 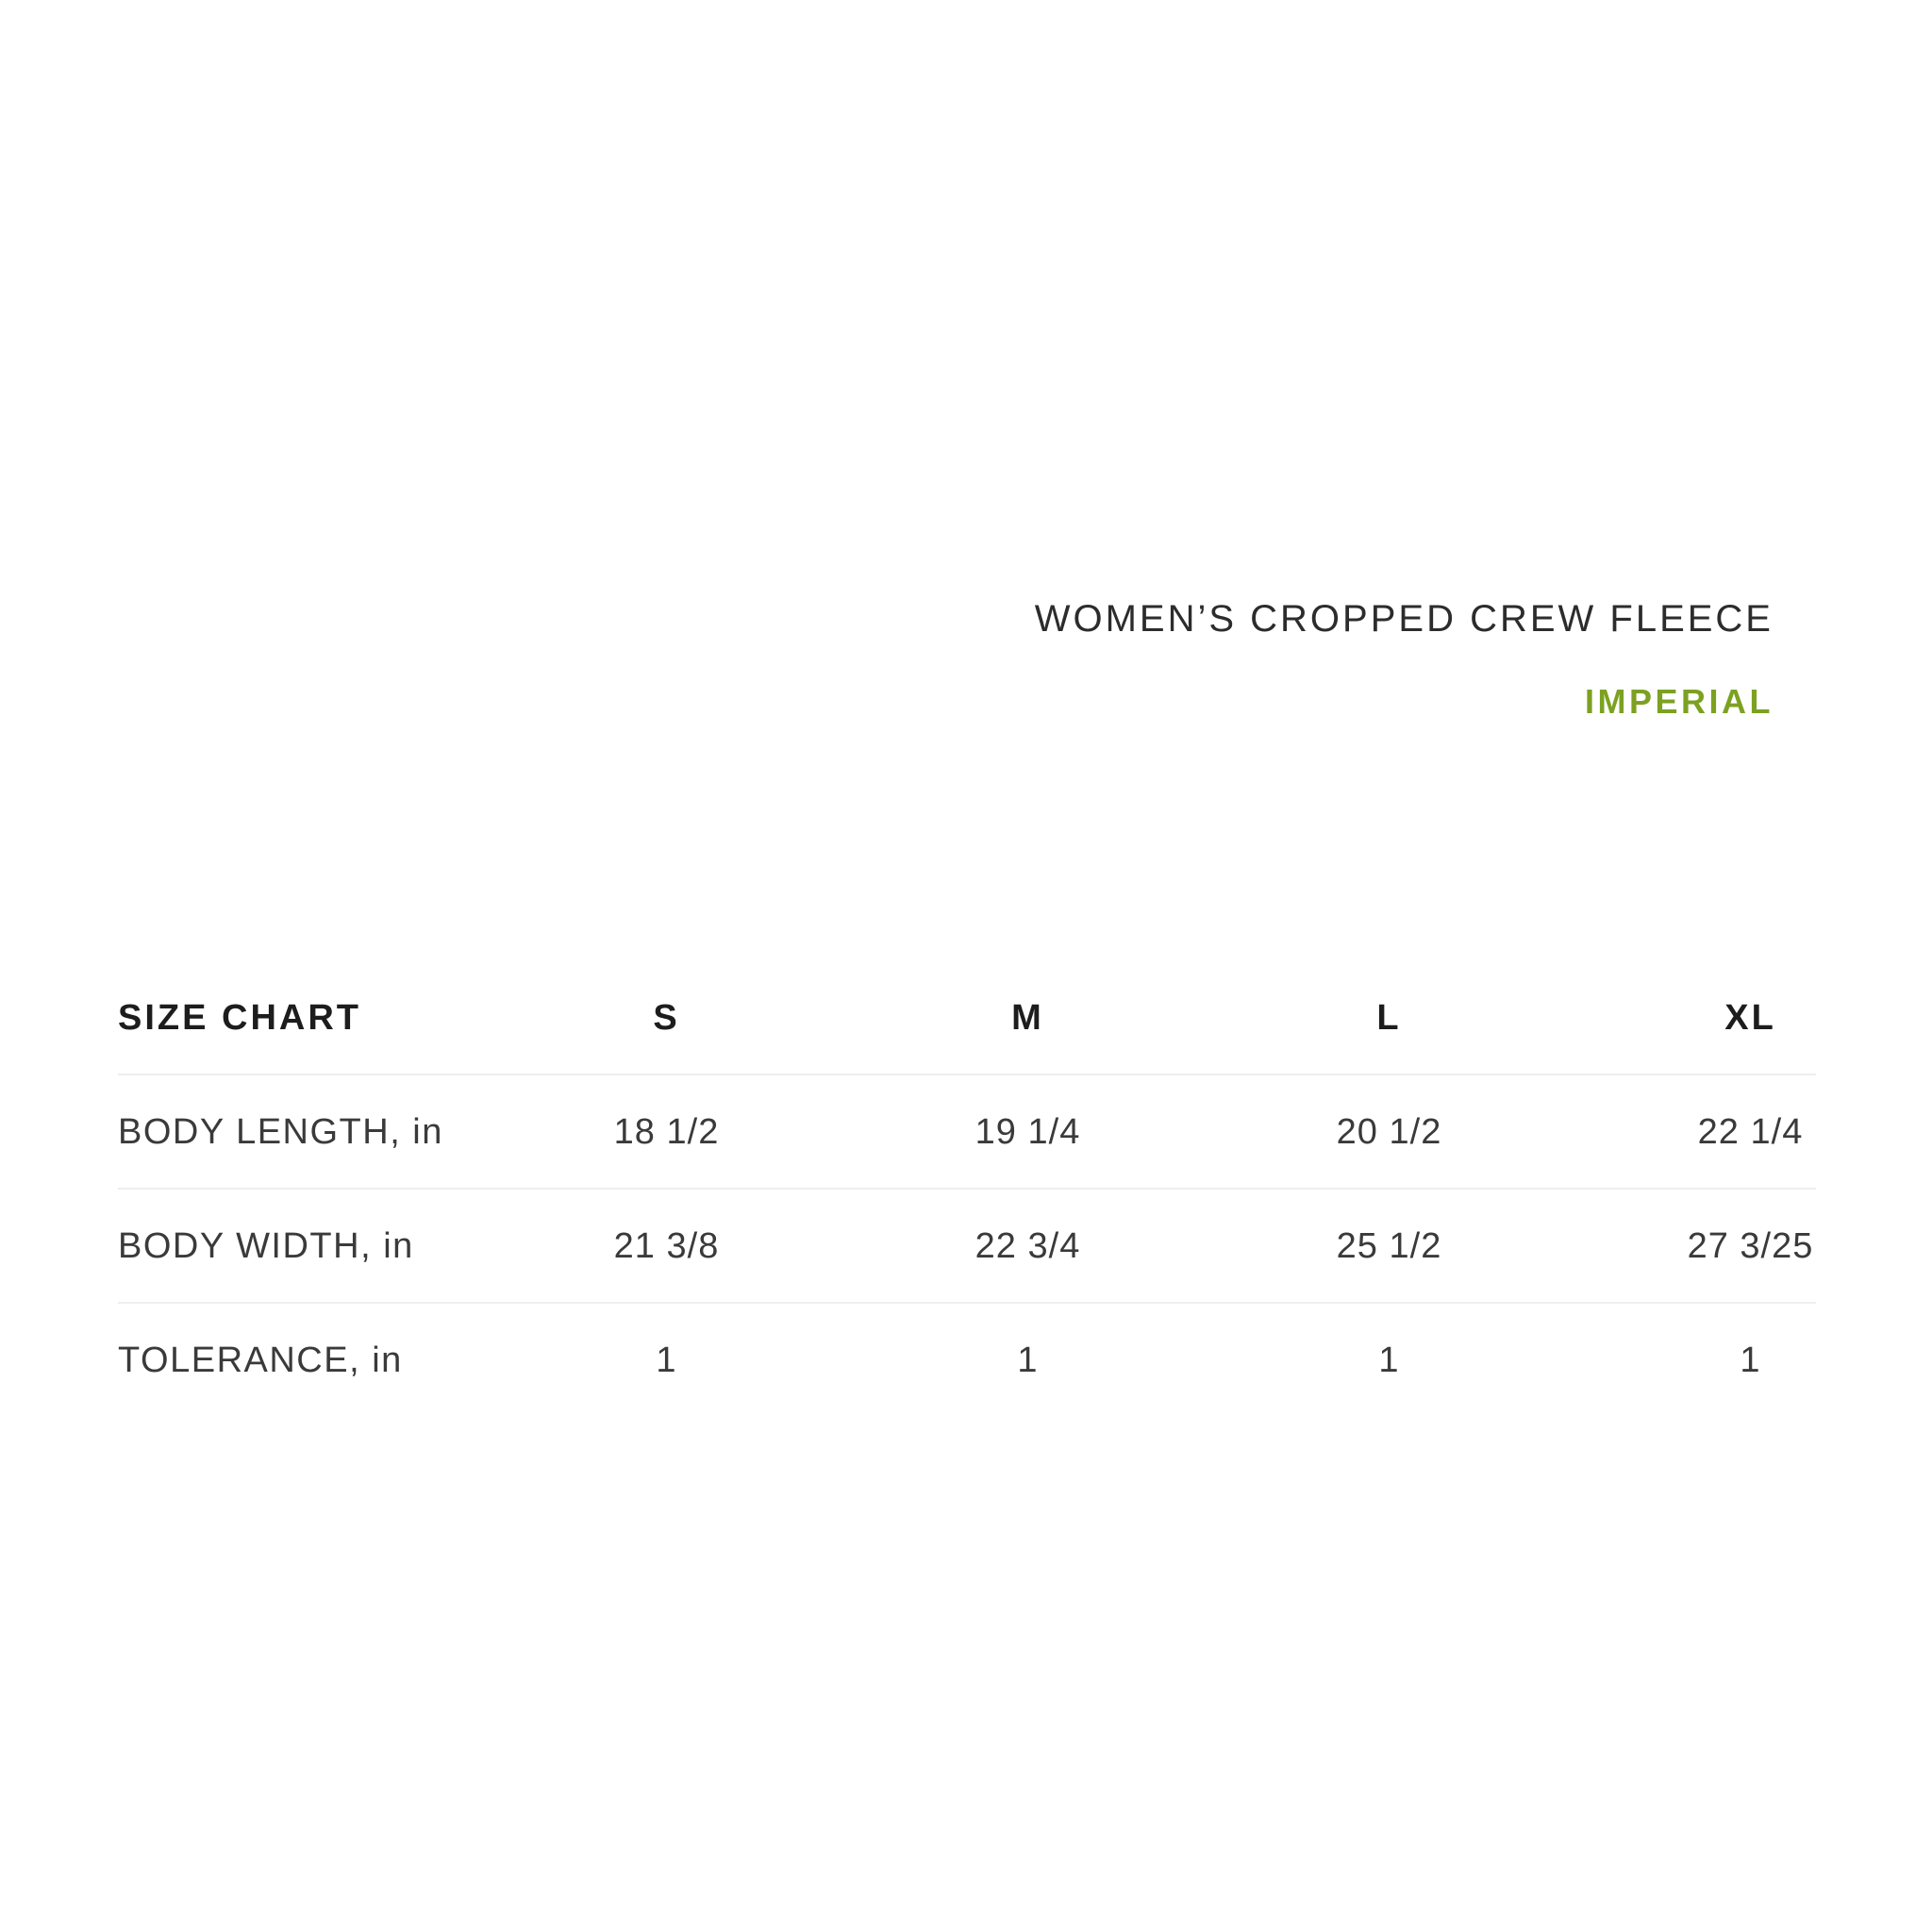 I want to click on table-row-tolerance: TOLERANCE, in 1 1 1 1, so click(x=1025, y=1361).